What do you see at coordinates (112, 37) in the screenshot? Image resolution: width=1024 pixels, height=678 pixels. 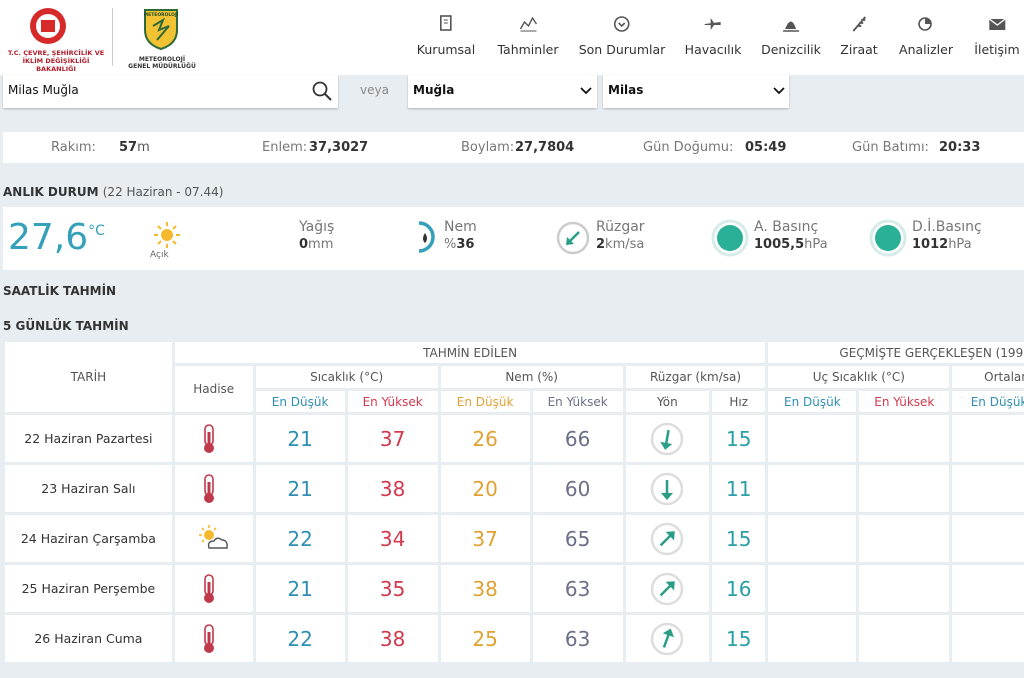 I see `divider` at bounding box center [112, 37].